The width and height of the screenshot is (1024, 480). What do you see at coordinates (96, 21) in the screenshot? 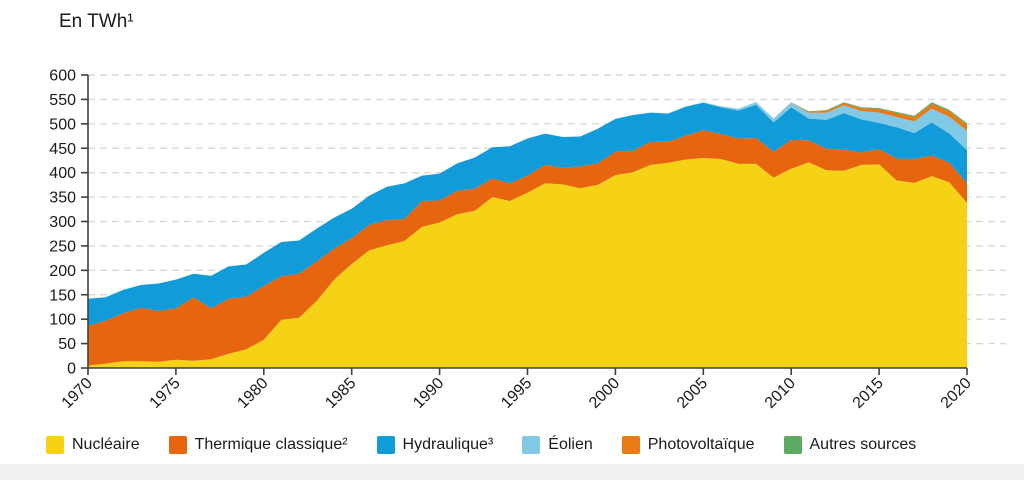
I see `chart-title: En TWh¹` at bounding box center [96, 21].